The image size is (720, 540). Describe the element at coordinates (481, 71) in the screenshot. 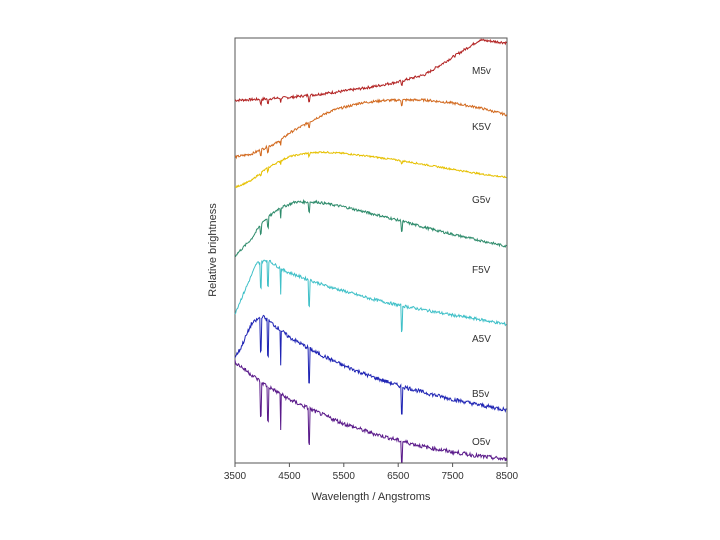

I see `series-label-m5v: M5v` at that location.